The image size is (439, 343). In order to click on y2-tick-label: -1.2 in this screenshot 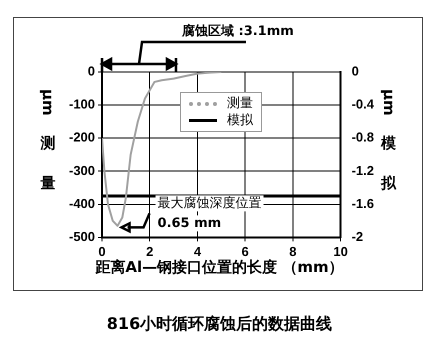, I will do `click(363, 170)`.